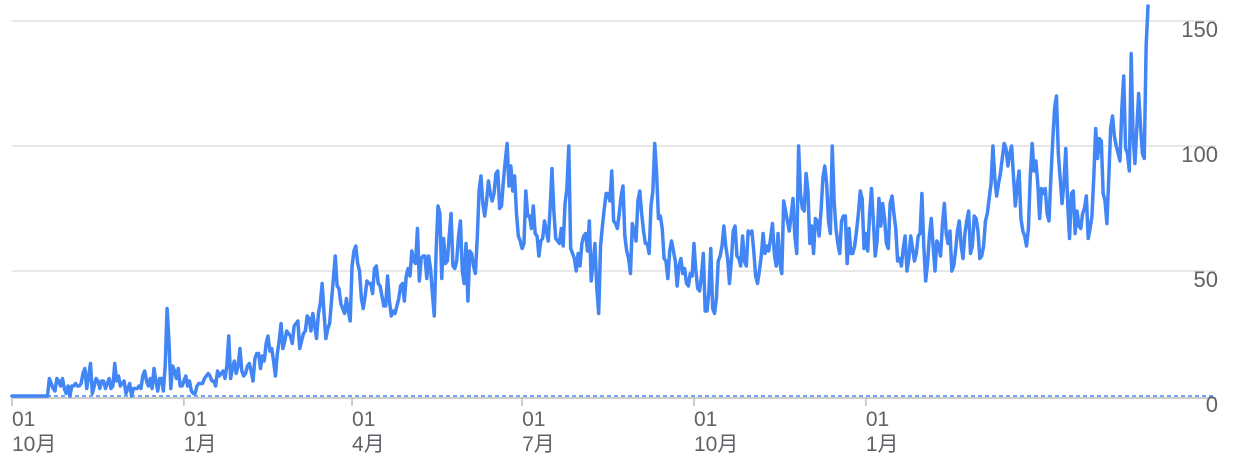 This screenshot has width=1234, height=476. Describe the element at coordinates (538, 444) in the screenshot. I see `x-tick-label-month: 7月` at that location.